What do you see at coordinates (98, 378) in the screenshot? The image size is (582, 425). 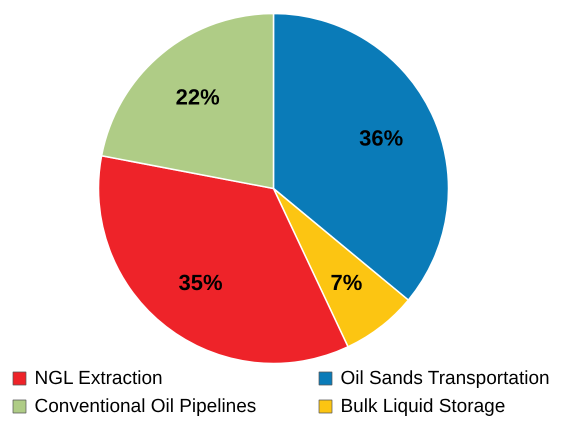 I see `legend-label: NGL Extraction` at bounding box center [98, 378].